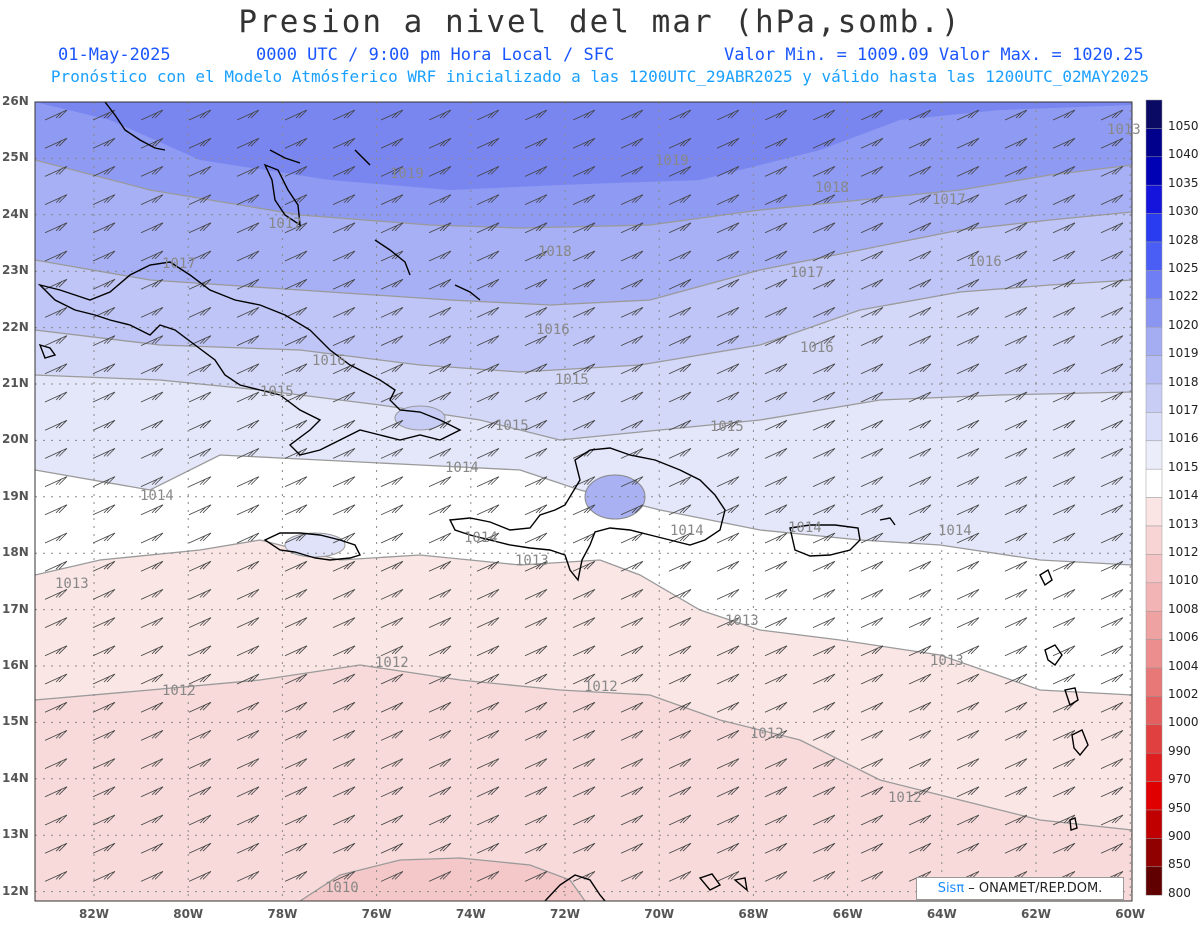 This screenshot has width=1200, height=927. Describe the element at coordinates (135, 126) in the screenshot. I see `coast-florida` at that location.